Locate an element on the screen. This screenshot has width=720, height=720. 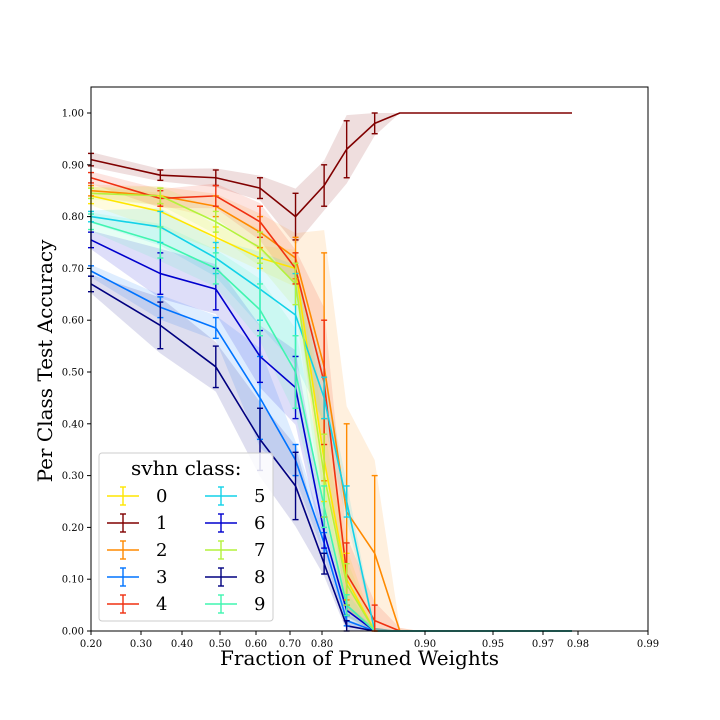
legend-label-4: 4 is located at coordinates (161, 604).